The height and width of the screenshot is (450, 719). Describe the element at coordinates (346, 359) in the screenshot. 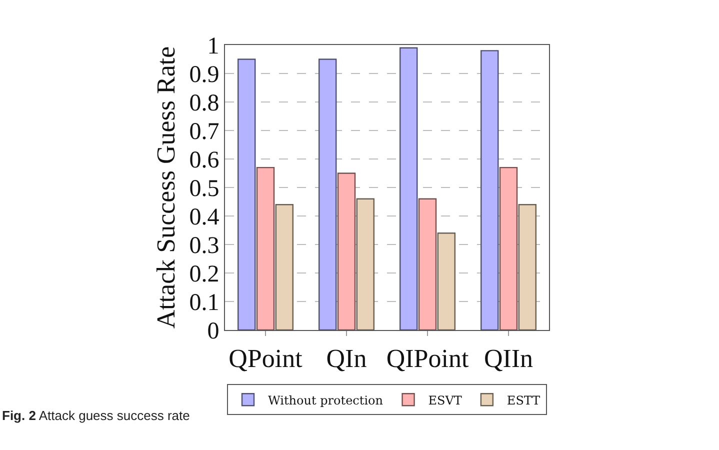

I see `x-tick-label: QIn` at that location.